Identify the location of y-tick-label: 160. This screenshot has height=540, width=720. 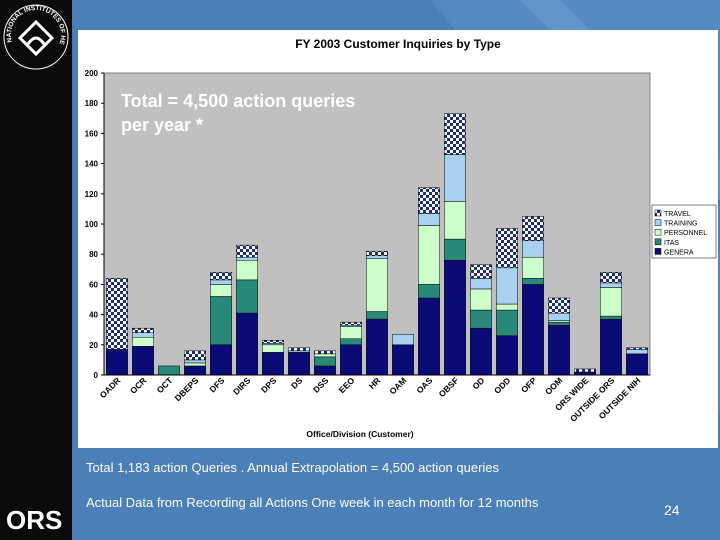
(92, 133).